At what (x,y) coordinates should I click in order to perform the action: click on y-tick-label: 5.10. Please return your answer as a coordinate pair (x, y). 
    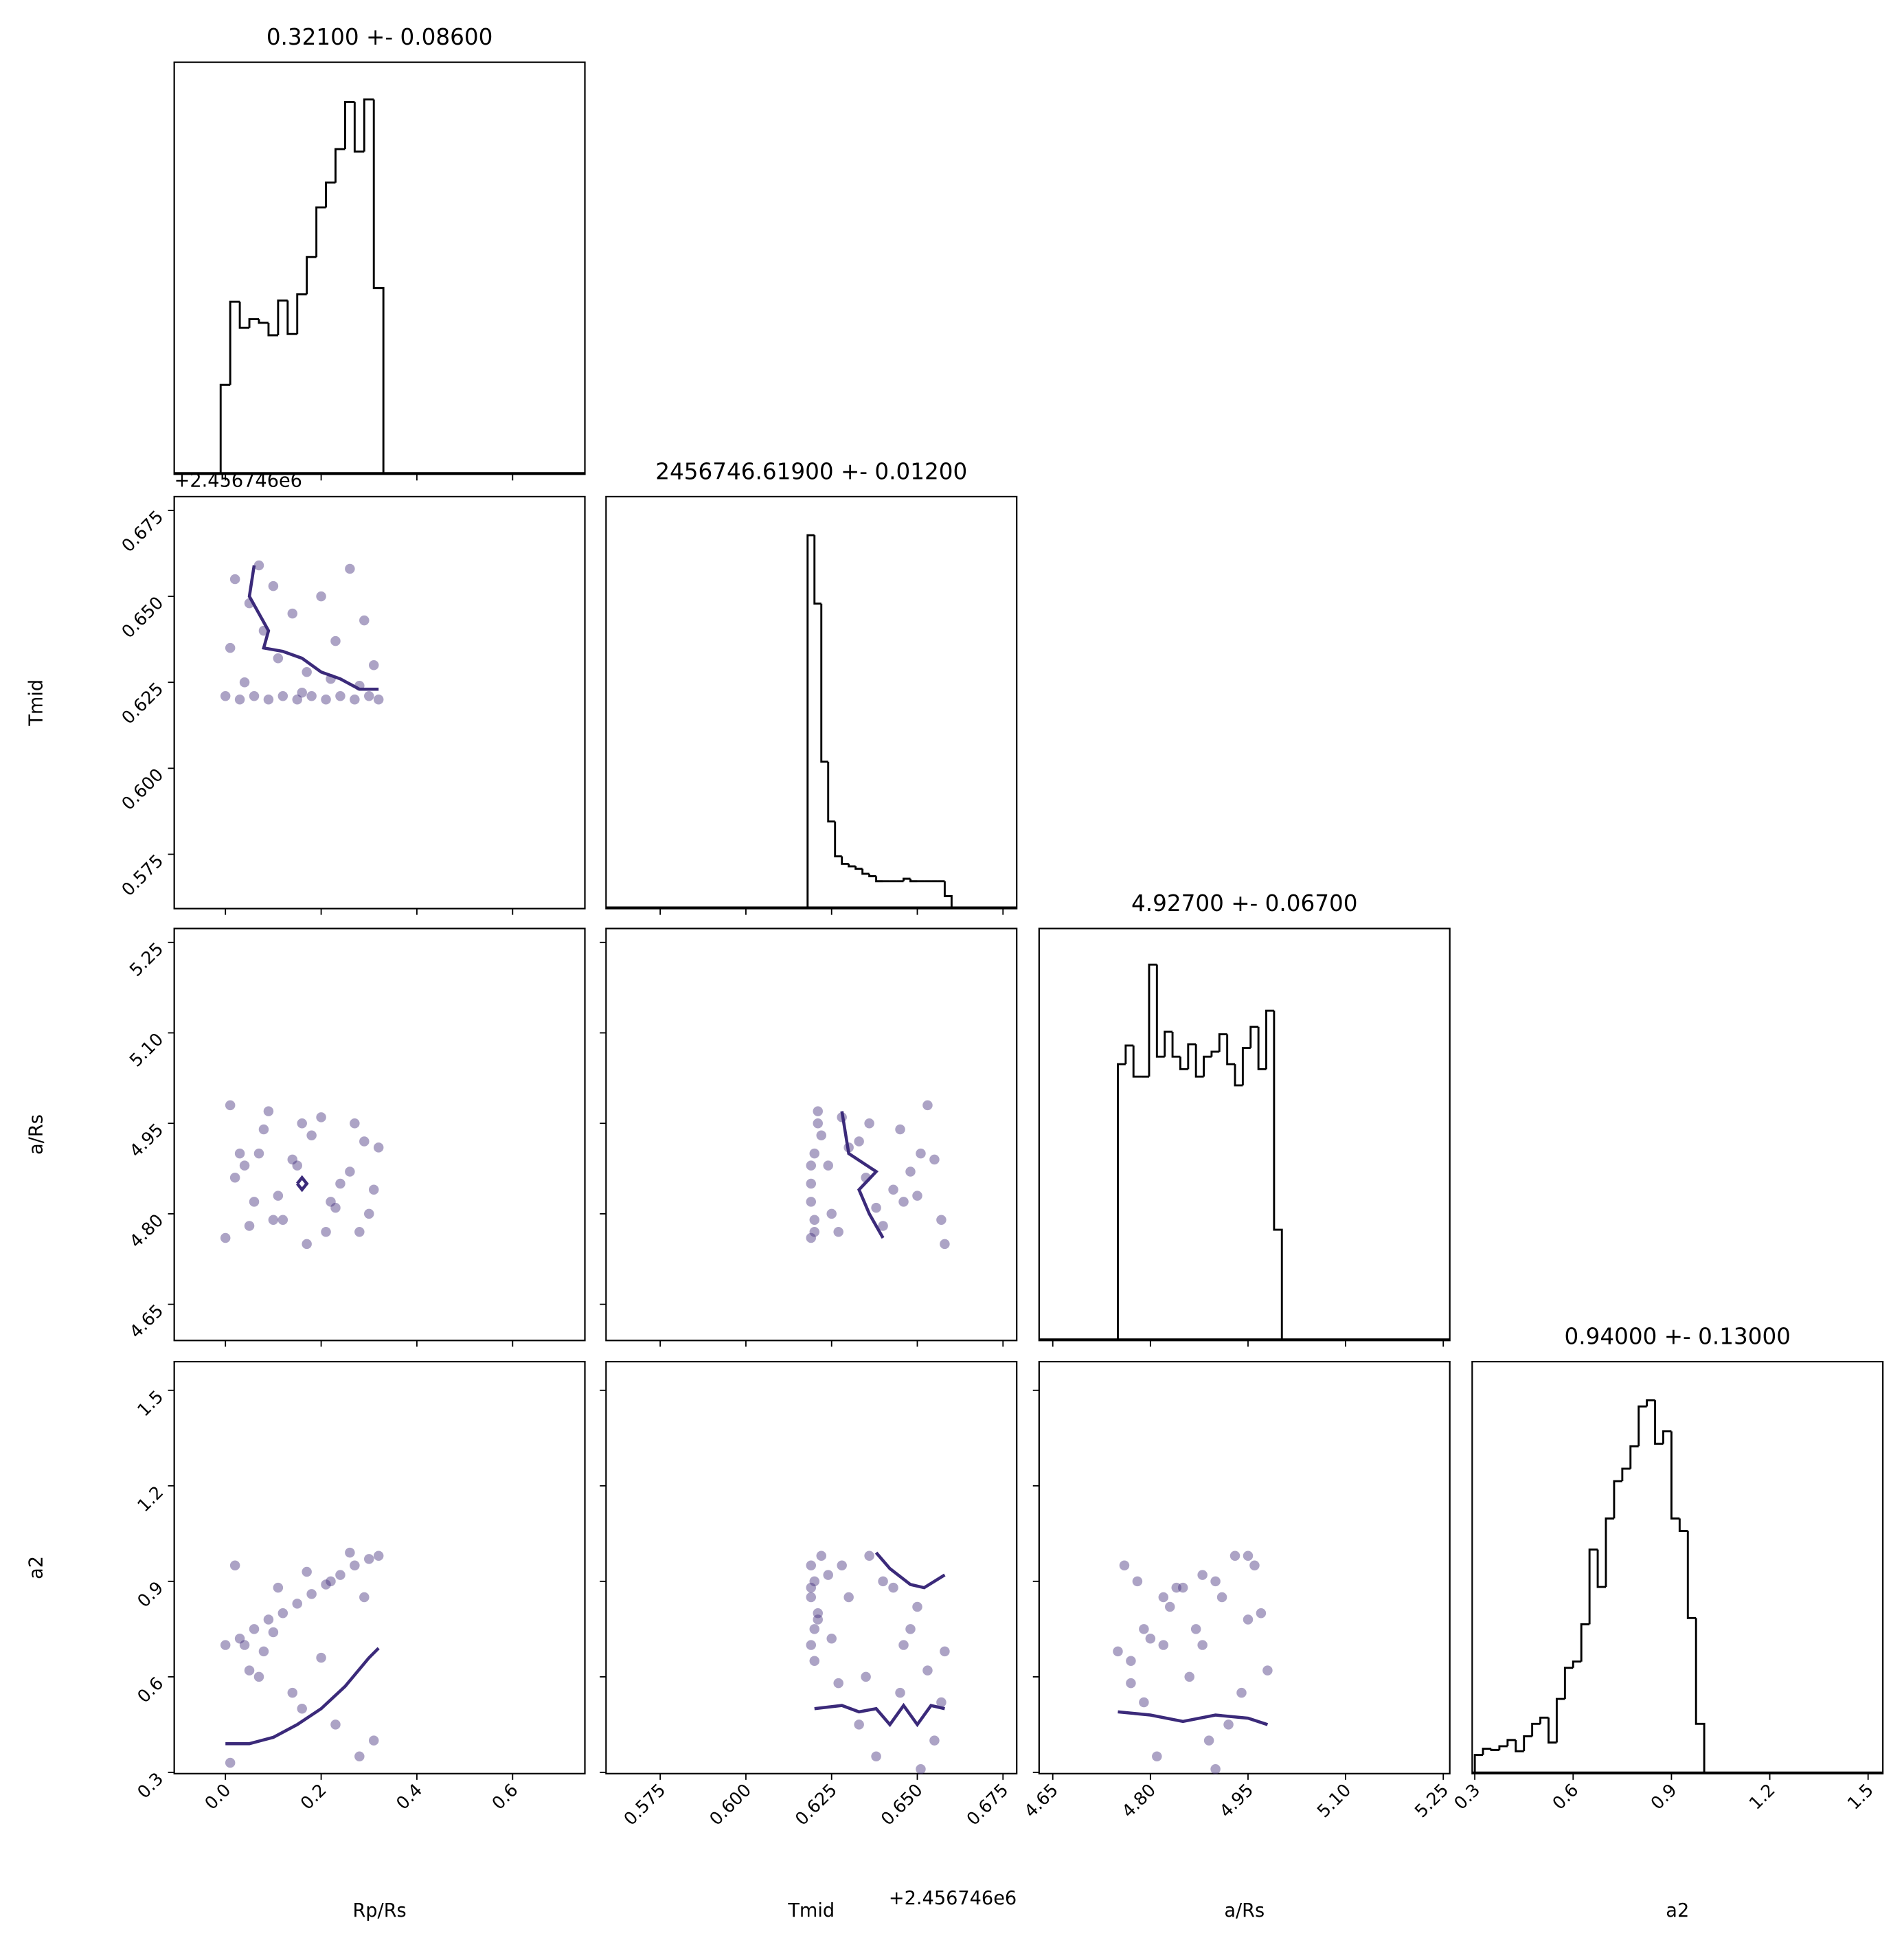
    Looking at the image, I should click on (146, 1049).